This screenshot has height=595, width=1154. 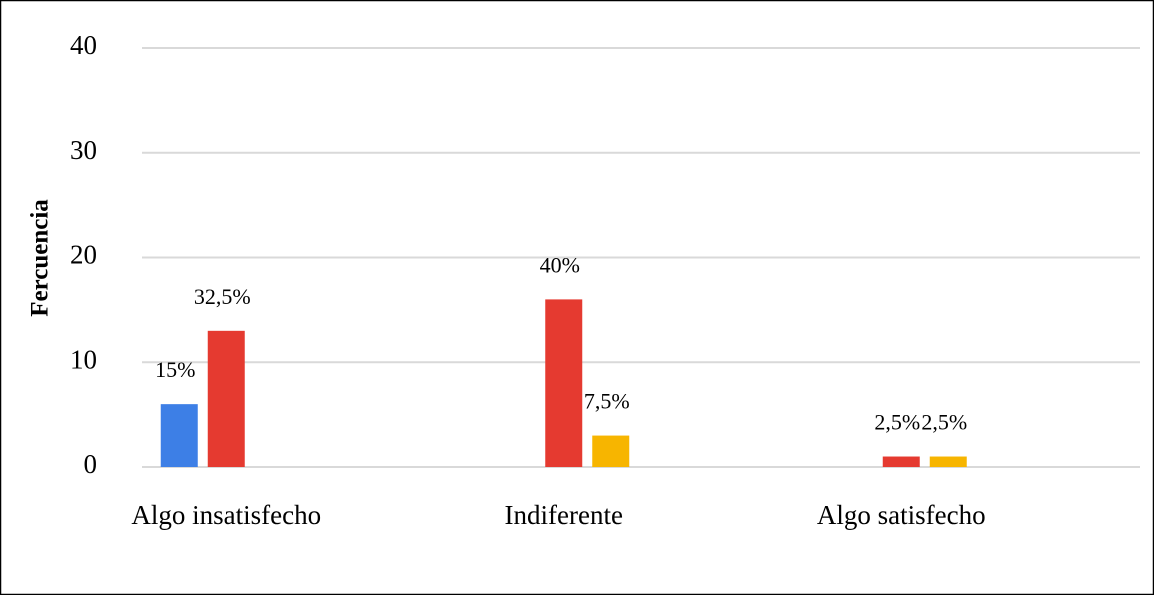 I want to click on x-tick-label: Algo insatisfecho, so click(x=226, y=515).